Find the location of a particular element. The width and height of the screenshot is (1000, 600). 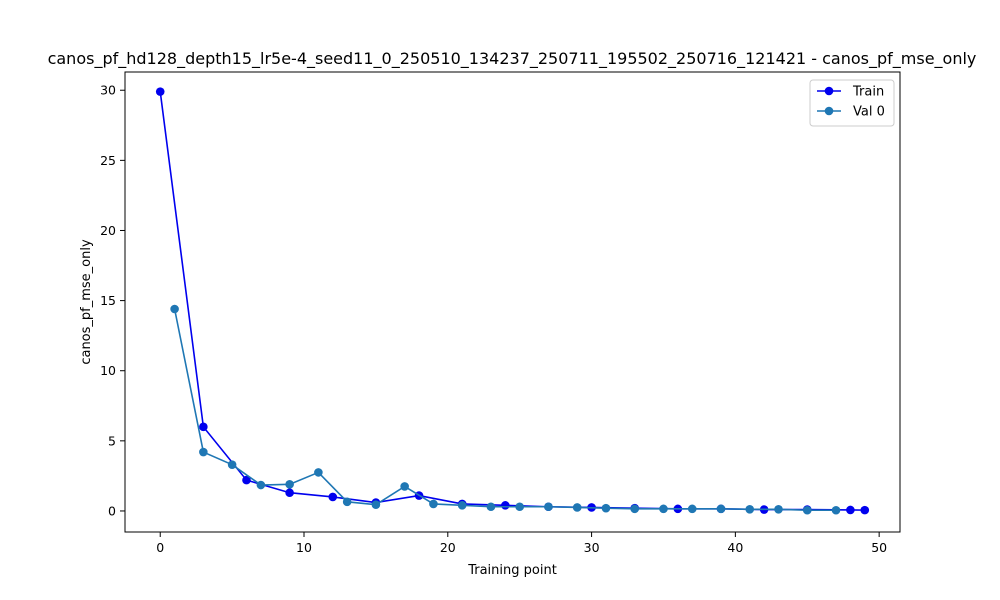

legend-label: Val 0 is located at coordinates (869, 112).